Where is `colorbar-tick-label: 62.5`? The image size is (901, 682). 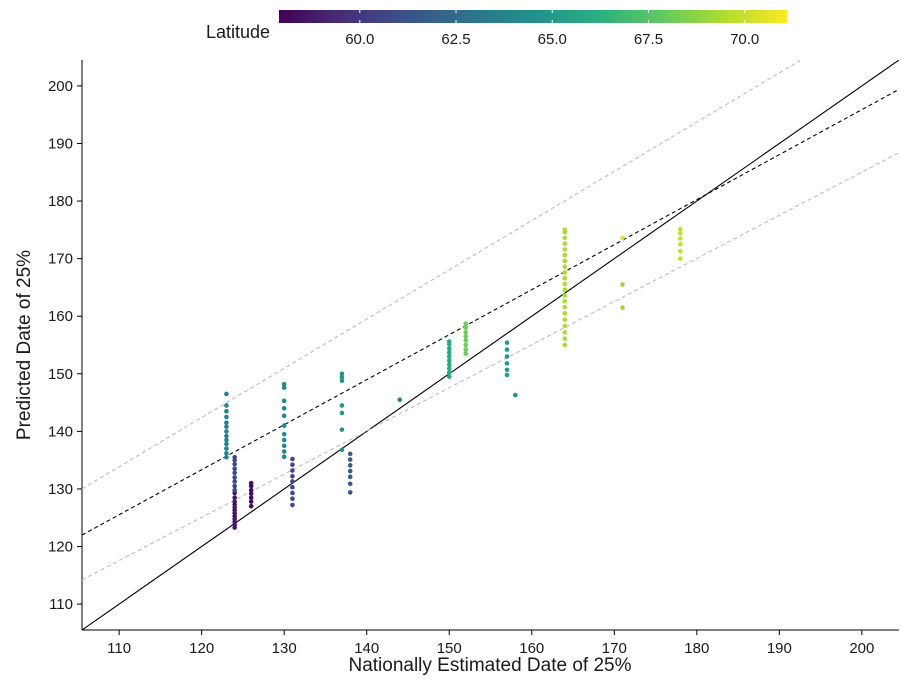 colorbar-tick-label: 62.5 is located at coordinates (455, 39).